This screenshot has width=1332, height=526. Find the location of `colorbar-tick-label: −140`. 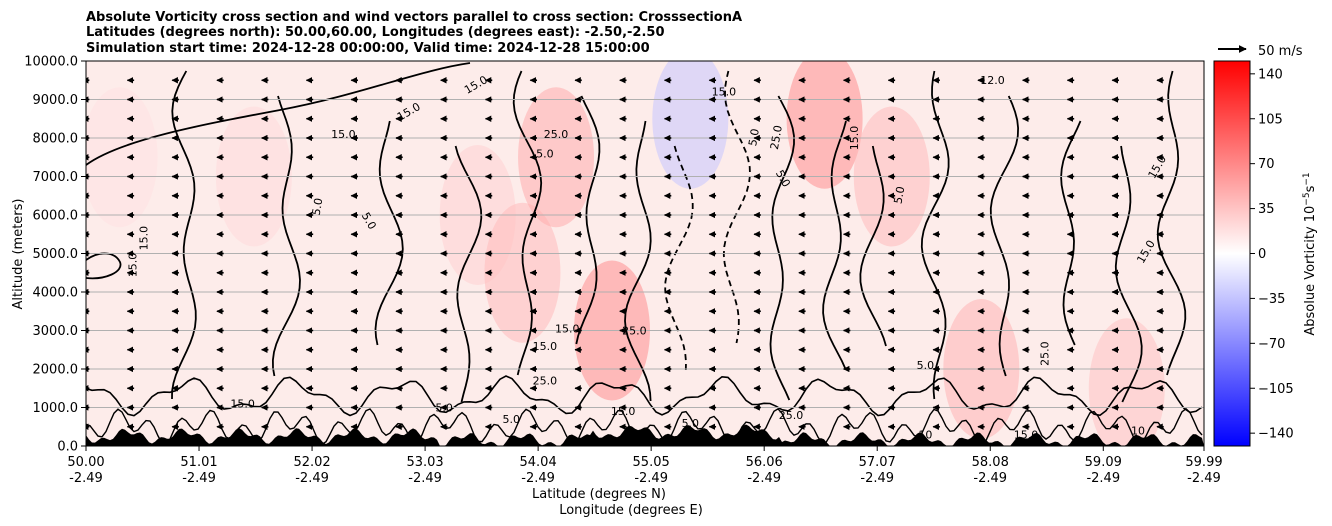

colorbar-tick-label: −140 is located at coordinates (1276, 434).